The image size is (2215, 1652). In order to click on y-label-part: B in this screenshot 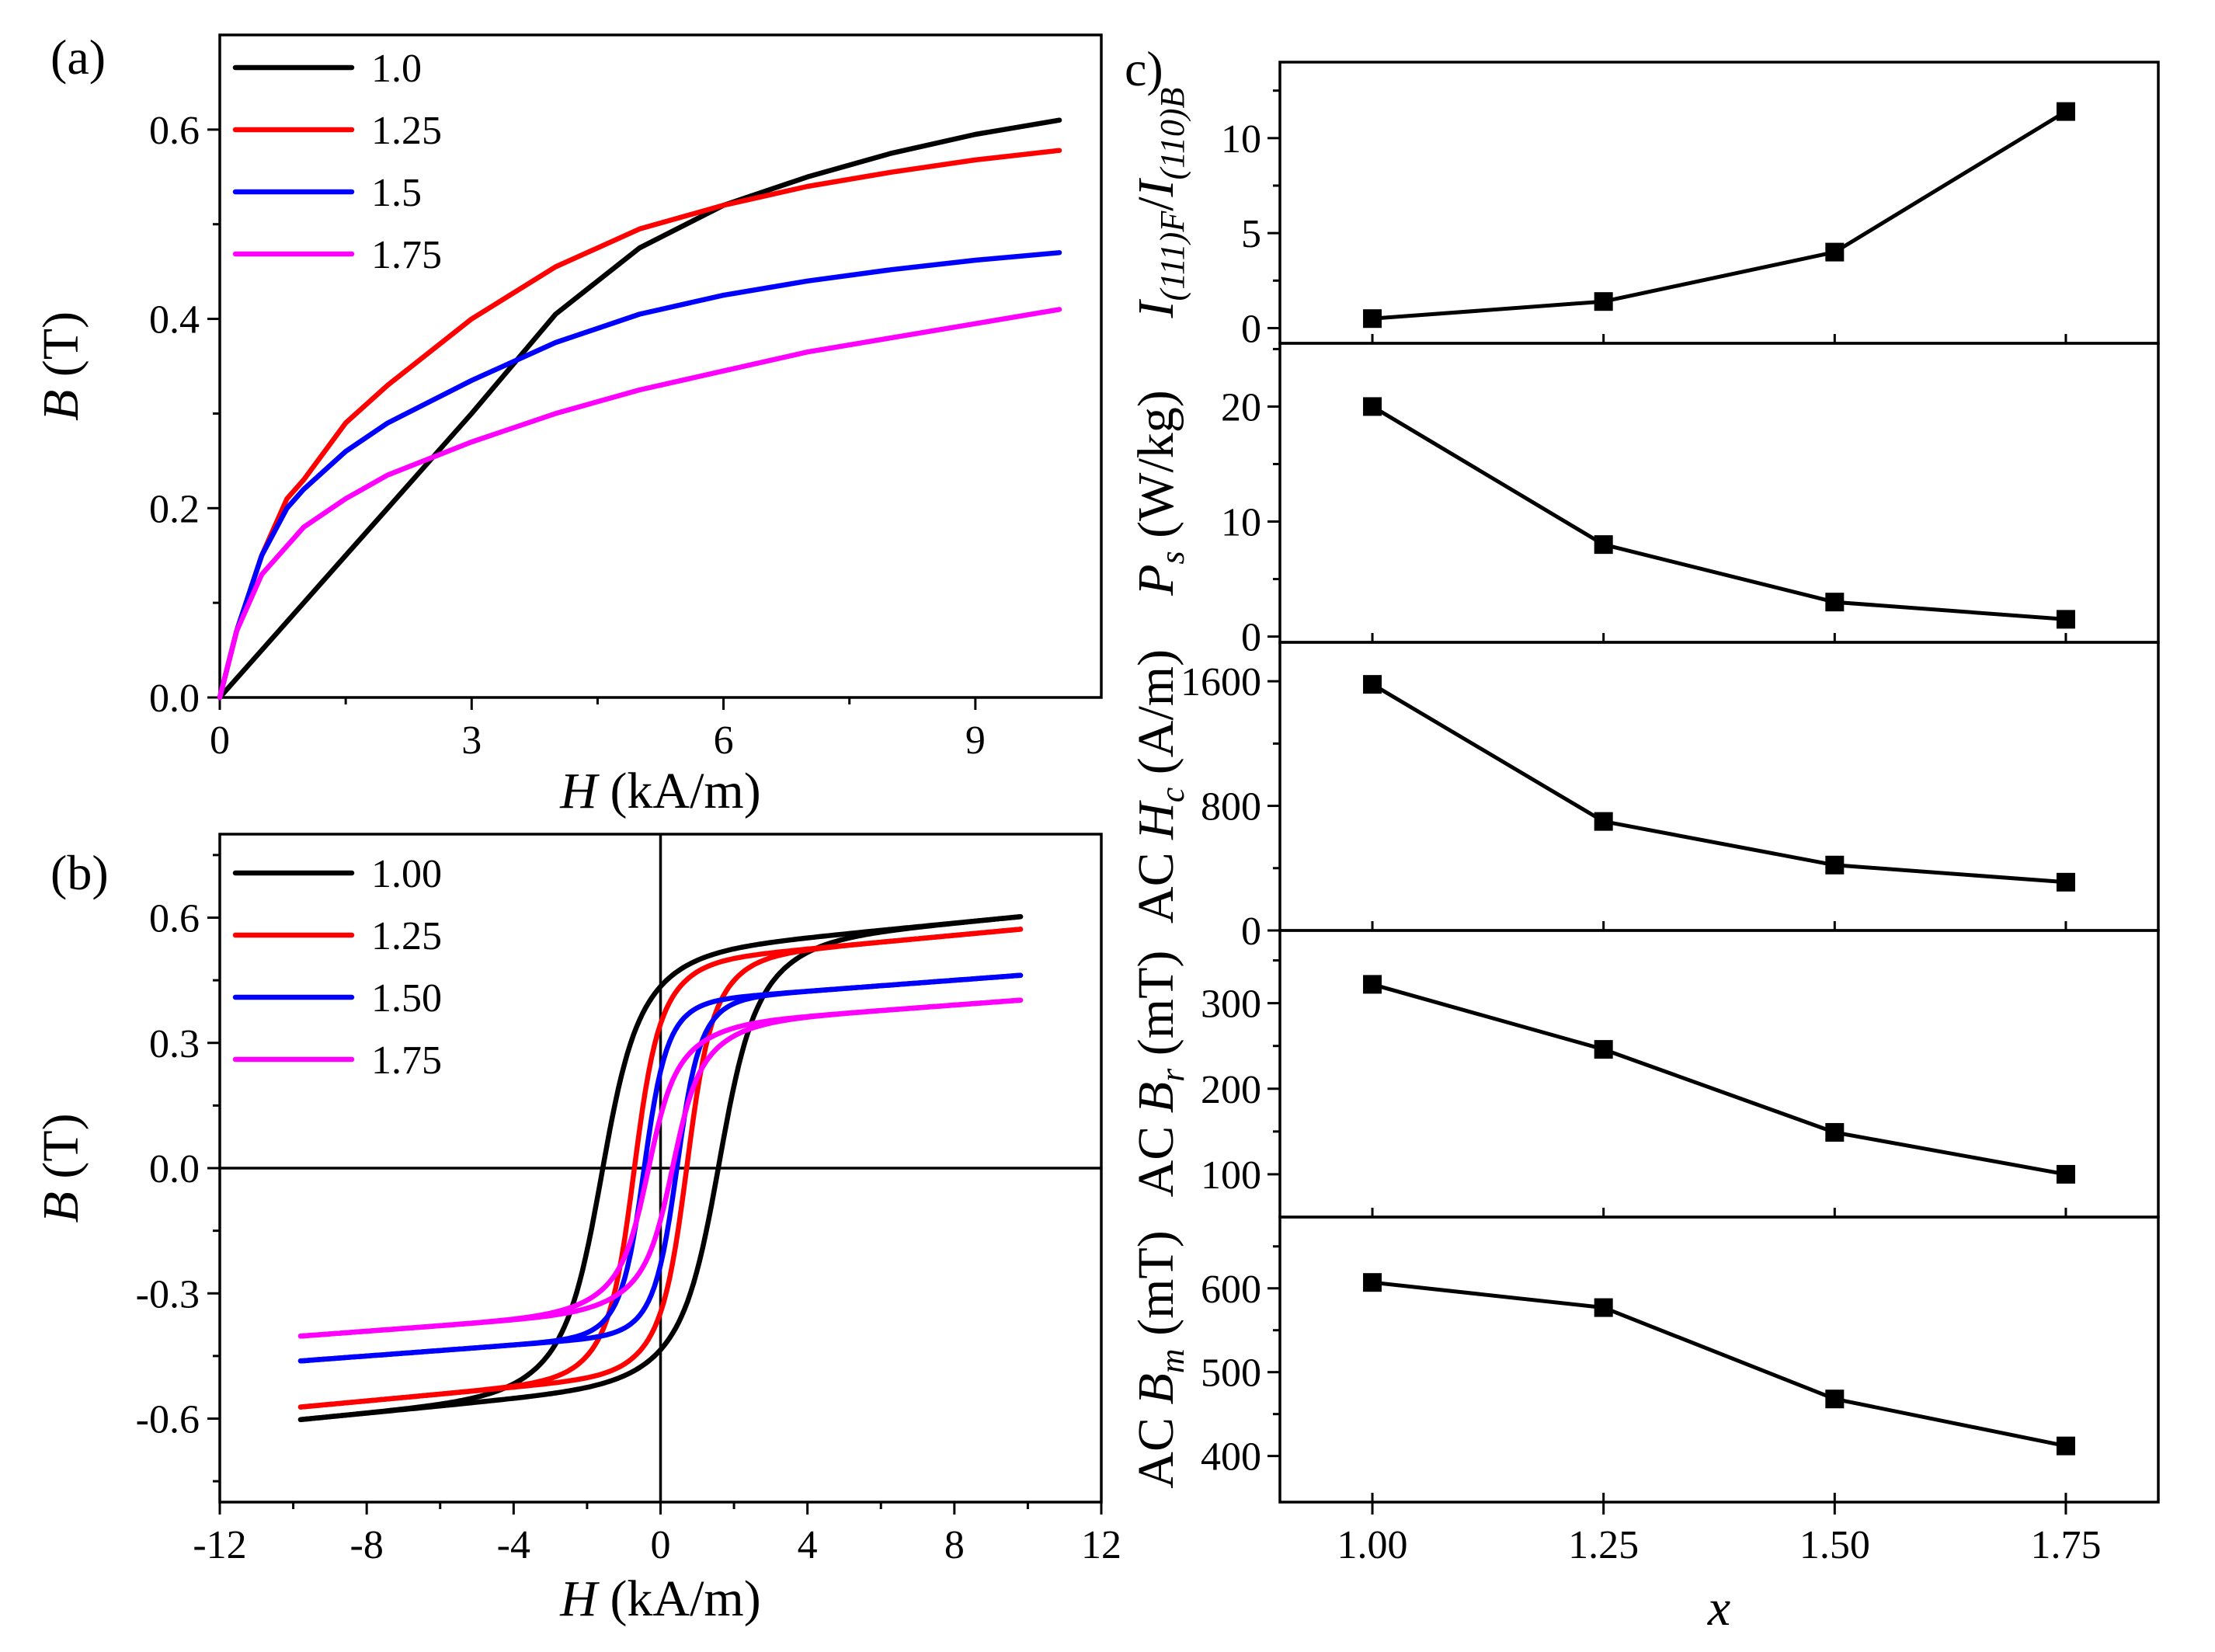, I will do `click(1156, 1388)`.